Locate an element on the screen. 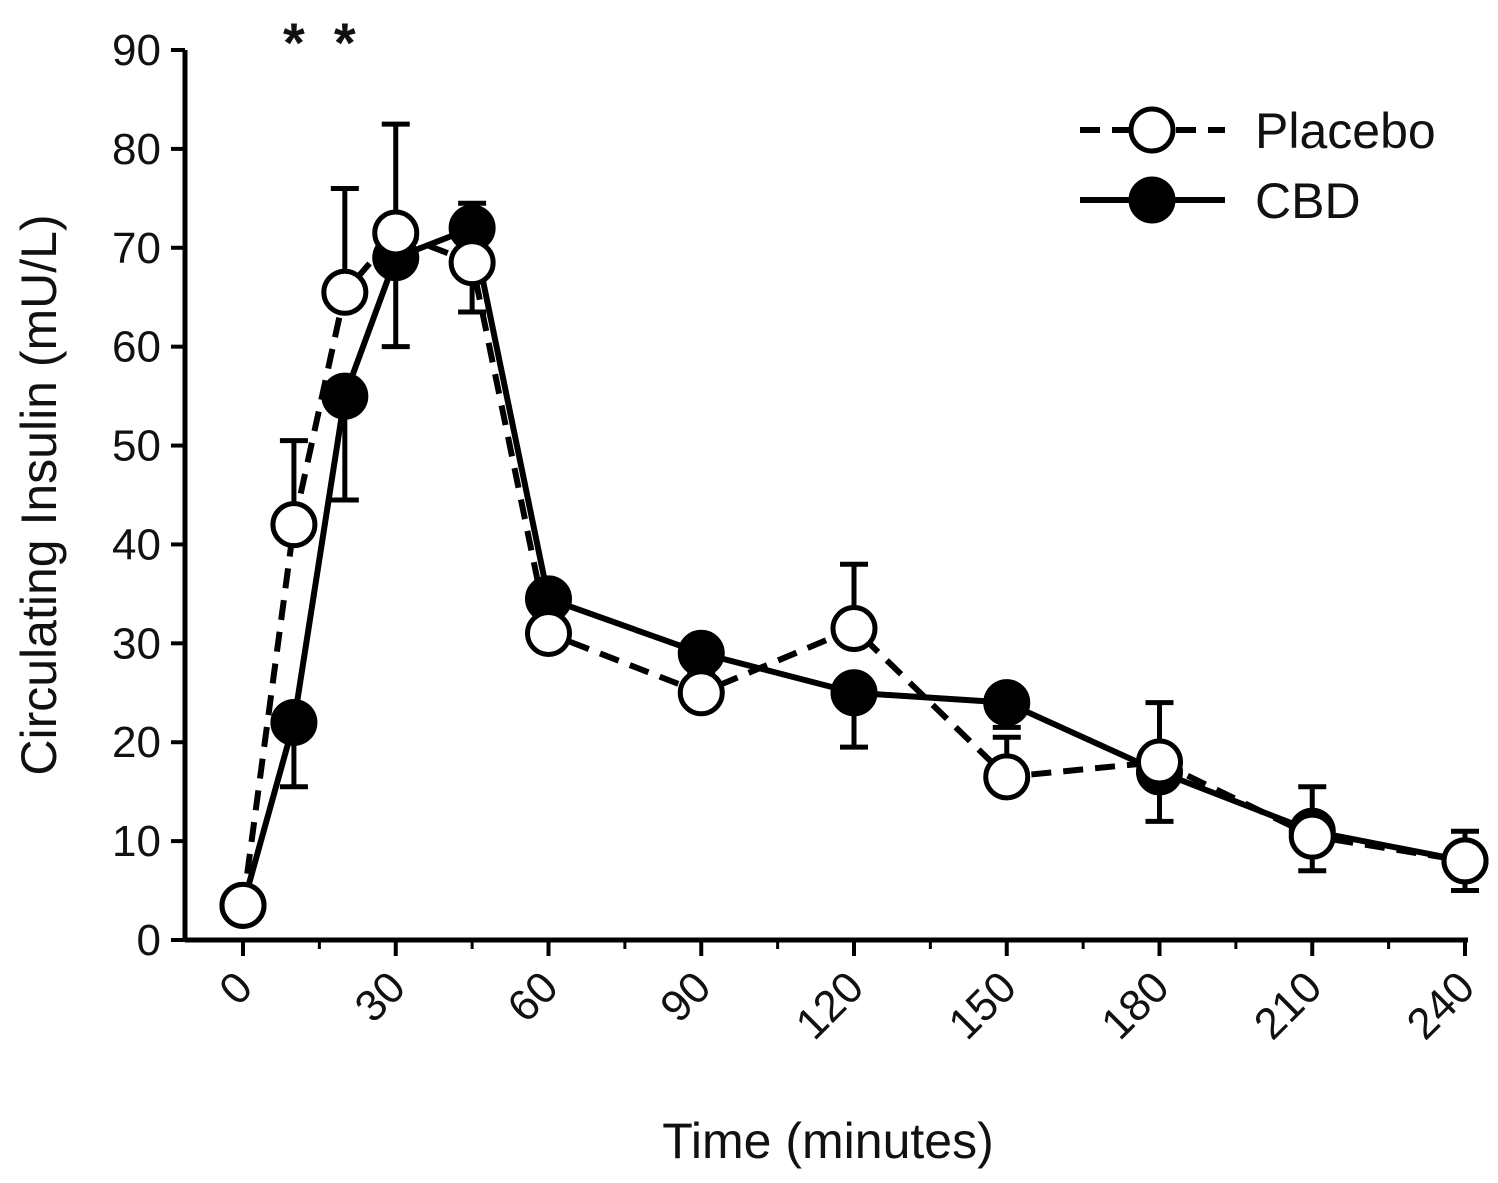  y-tick-label: 70 is located at coordinates (136, 248).